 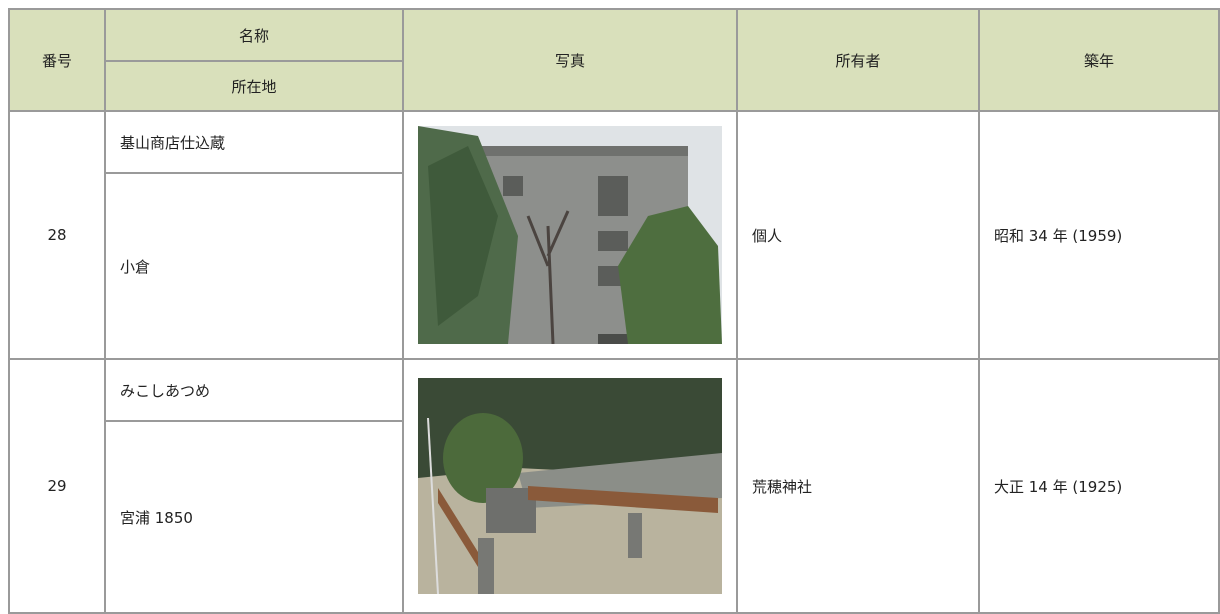 What do you see at coordinates (1099, 235) in the screenshot?
I see `year-cell: 昭和 34 年 (1959)` at bounding box center [1099, 235].